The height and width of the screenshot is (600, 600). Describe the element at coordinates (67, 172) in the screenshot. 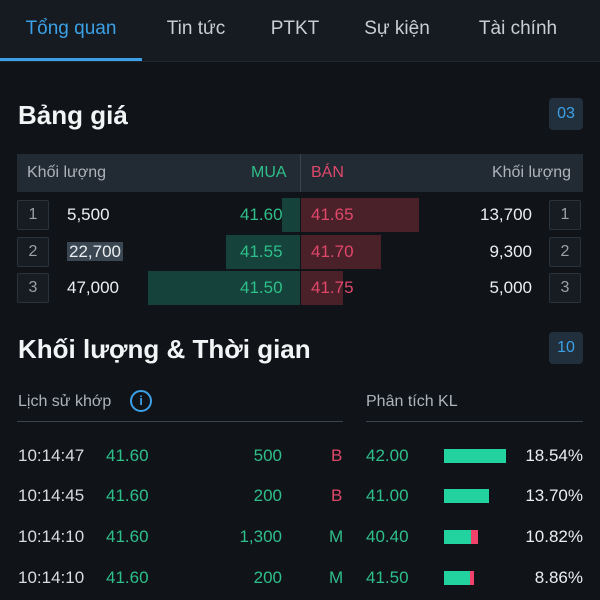

I see `buy-volume-header: Khối lượng` at that location.